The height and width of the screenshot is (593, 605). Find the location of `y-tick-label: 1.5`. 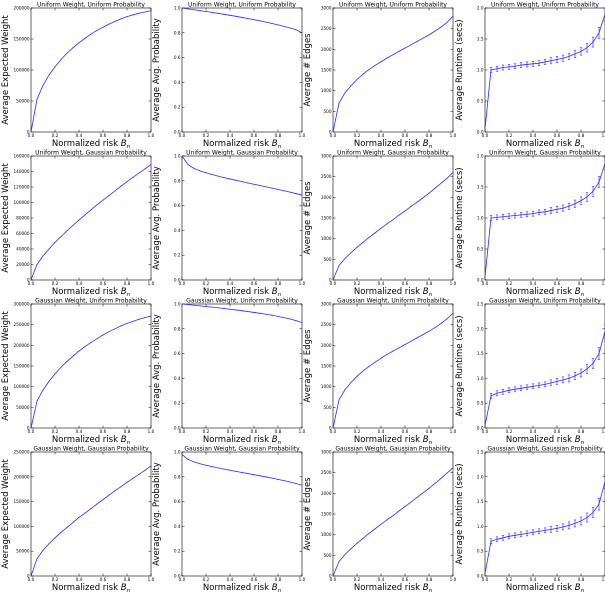

y-tick-label: 1.5 is located at coordinates (480, 39).